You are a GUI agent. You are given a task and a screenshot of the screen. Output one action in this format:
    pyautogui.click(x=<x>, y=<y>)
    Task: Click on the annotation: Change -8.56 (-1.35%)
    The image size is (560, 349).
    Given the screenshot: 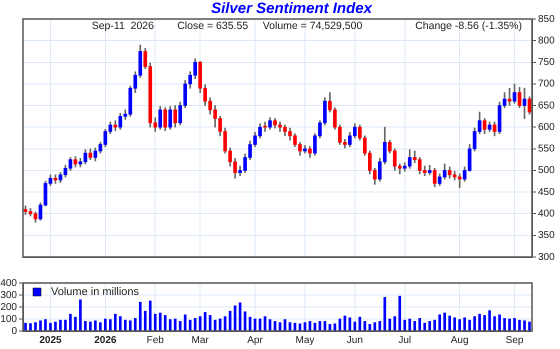 What is the action you would take?
    pyautogui.click(x=468, y=26)
    